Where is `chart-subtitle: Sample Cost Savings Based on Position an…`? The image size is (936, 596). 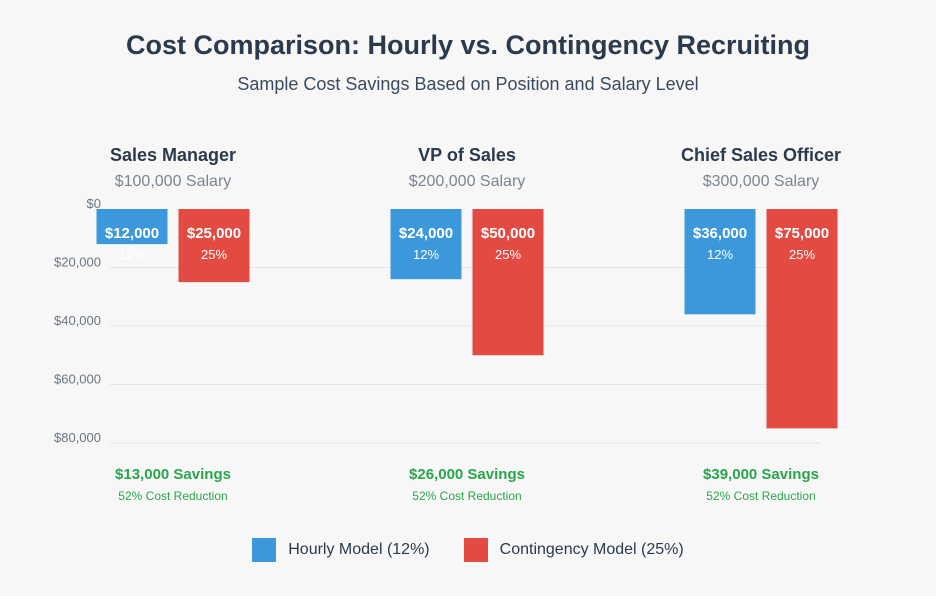
chart-subtitle: Sample Cost Savings Based on Position an… is located at coordinates (468, 84).